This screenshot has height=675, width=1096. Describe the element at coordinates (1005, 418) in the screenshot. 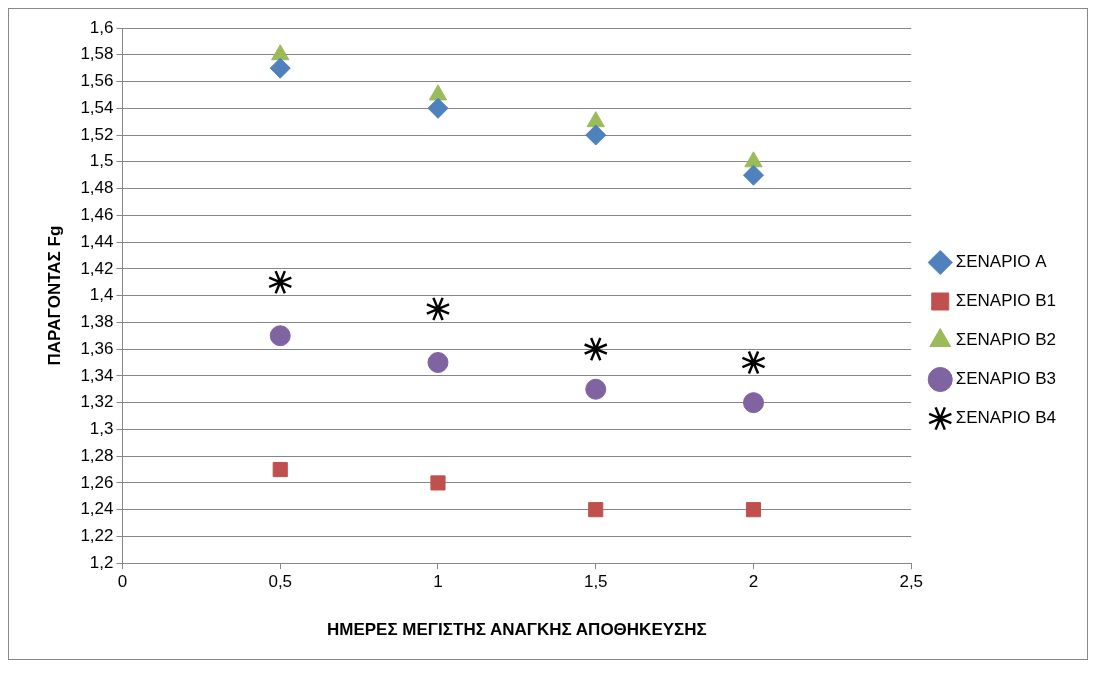

I see `legend-label: ΣΕΝΑΡΙΟ B4` at that location.